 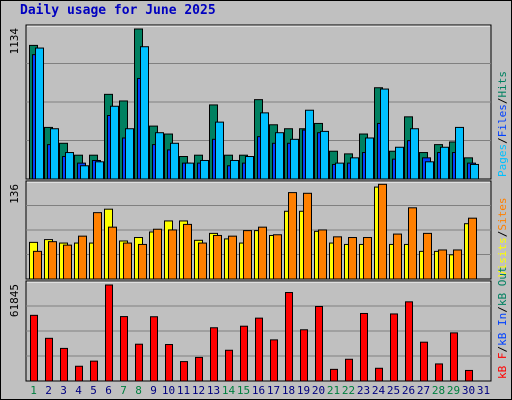 I want to click on x-tick-day-11: 11, so click(x=183, y=390).